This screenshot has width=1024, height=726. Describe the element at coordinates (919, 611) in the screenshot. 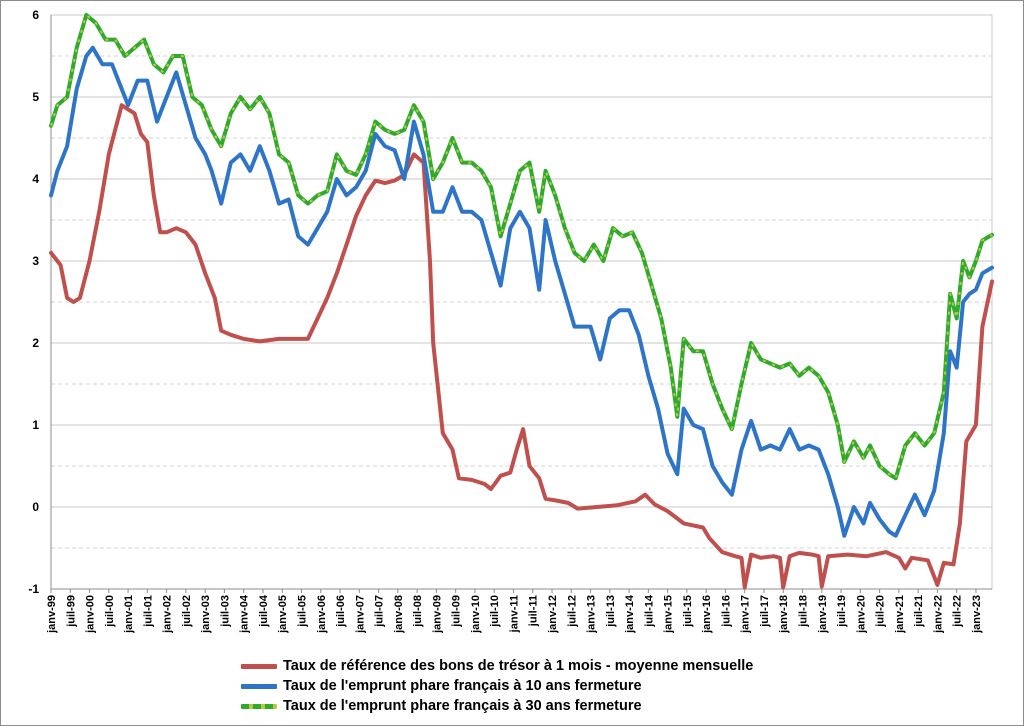

I see `x-tick-label: juil-21` at that location.